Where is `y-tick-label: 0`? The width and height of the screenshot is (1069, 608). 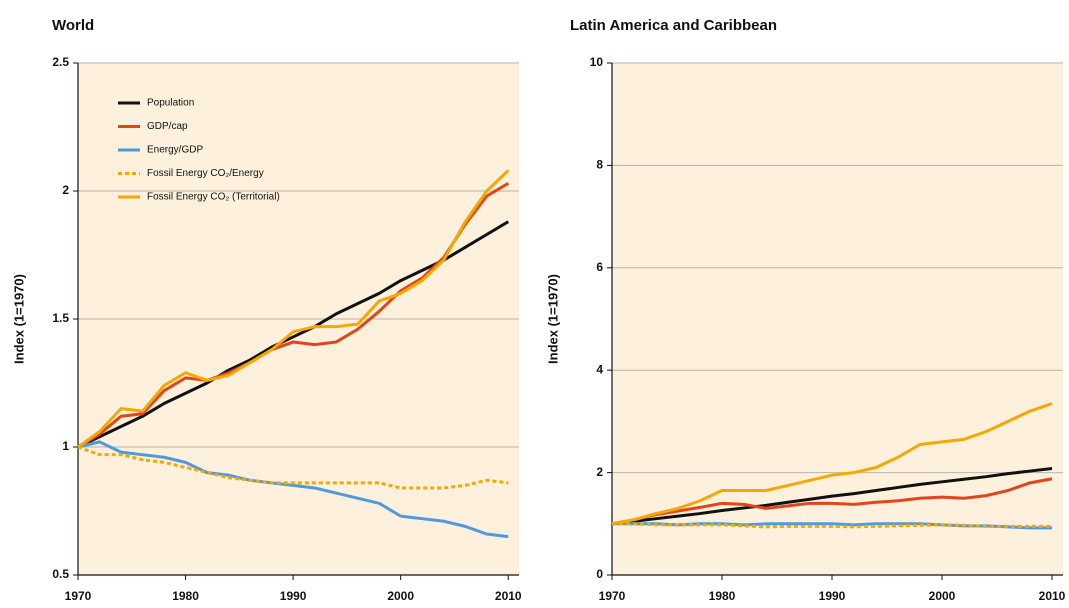 y-tick-label: 0 is located at coordinates (599, 574).